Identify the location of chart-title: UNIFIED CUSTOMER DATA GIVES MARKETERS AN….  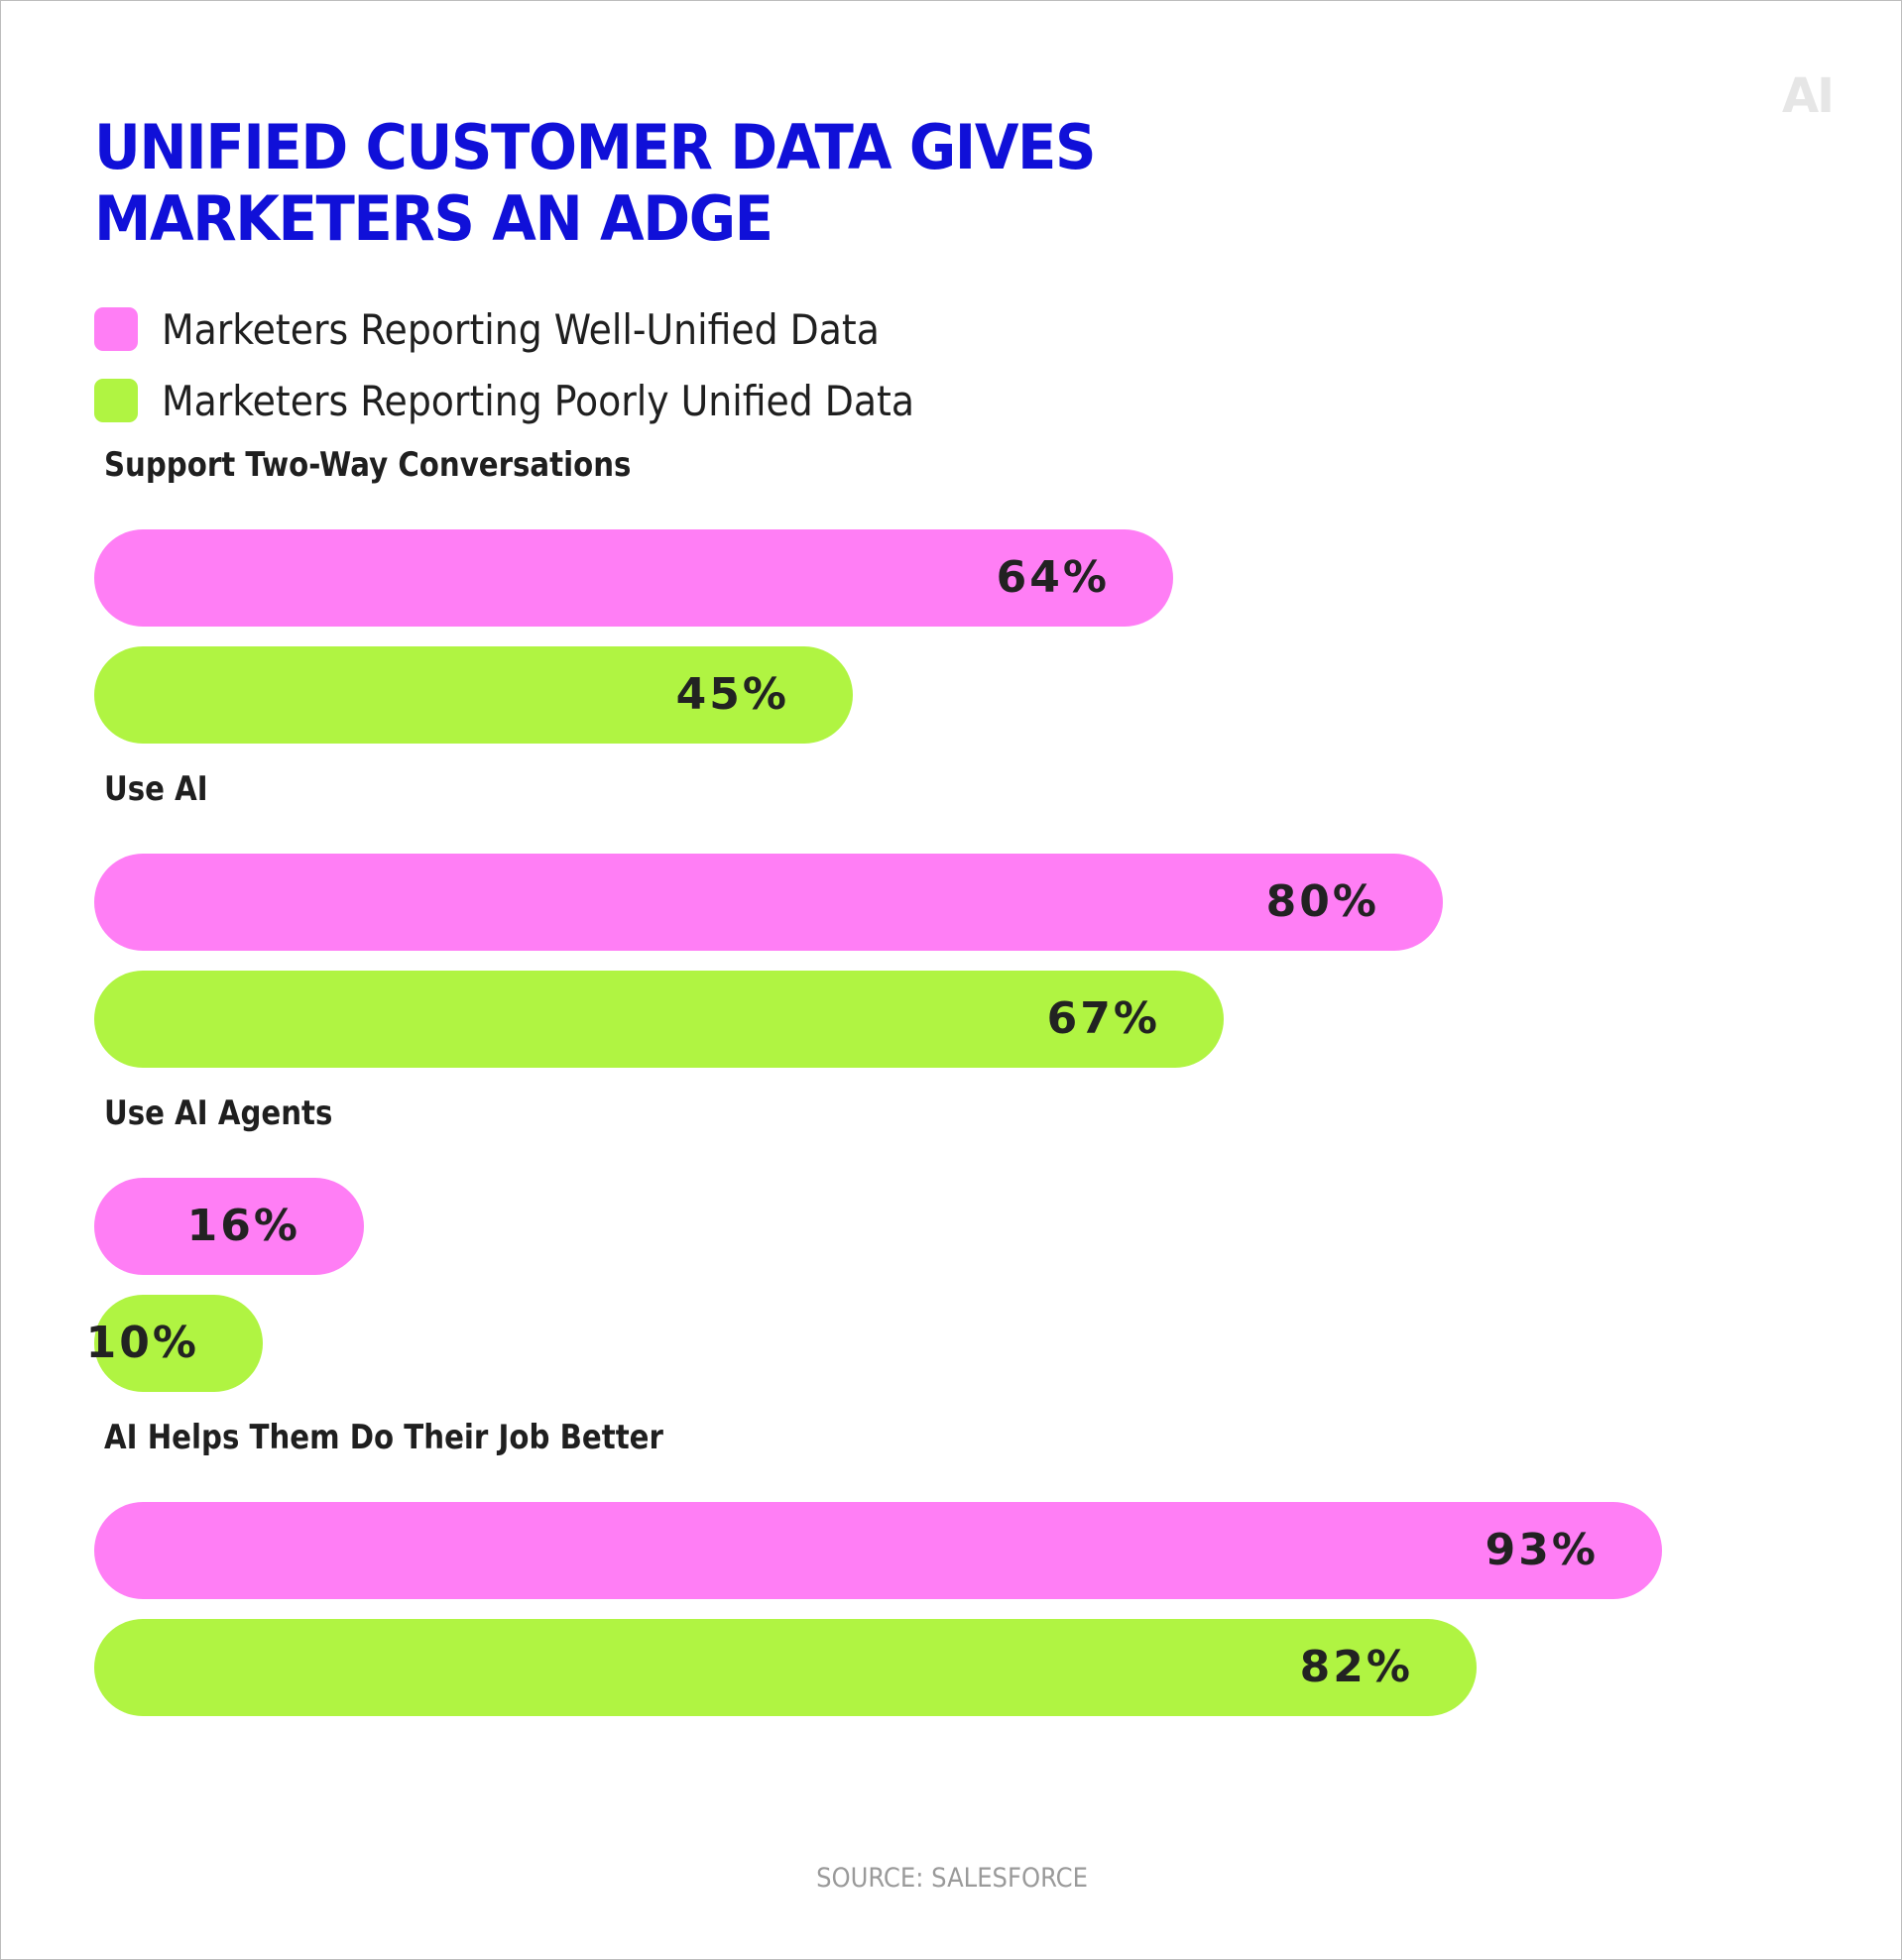
(595, 183).